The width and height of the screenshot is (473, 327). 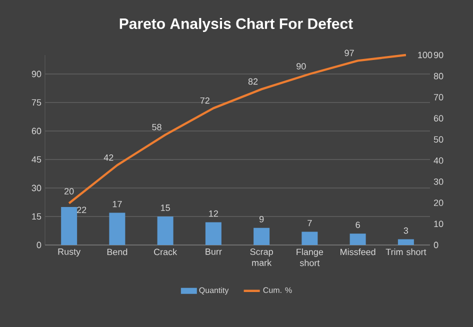 What do you see at coordinates (213, 213) in the screenshot?
I see `data-label: 12` at bounding box center [213, 213].